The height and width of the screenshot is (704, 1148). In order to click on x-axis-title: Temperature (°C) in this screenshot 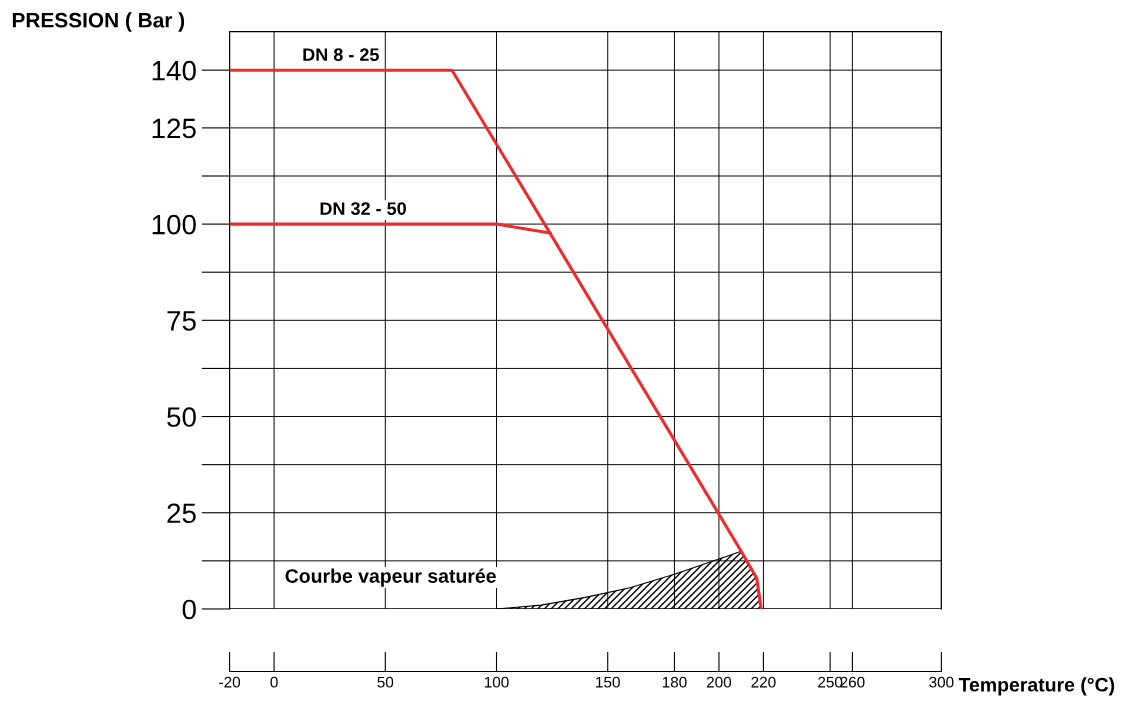, I will do `click(1036, 686)`.